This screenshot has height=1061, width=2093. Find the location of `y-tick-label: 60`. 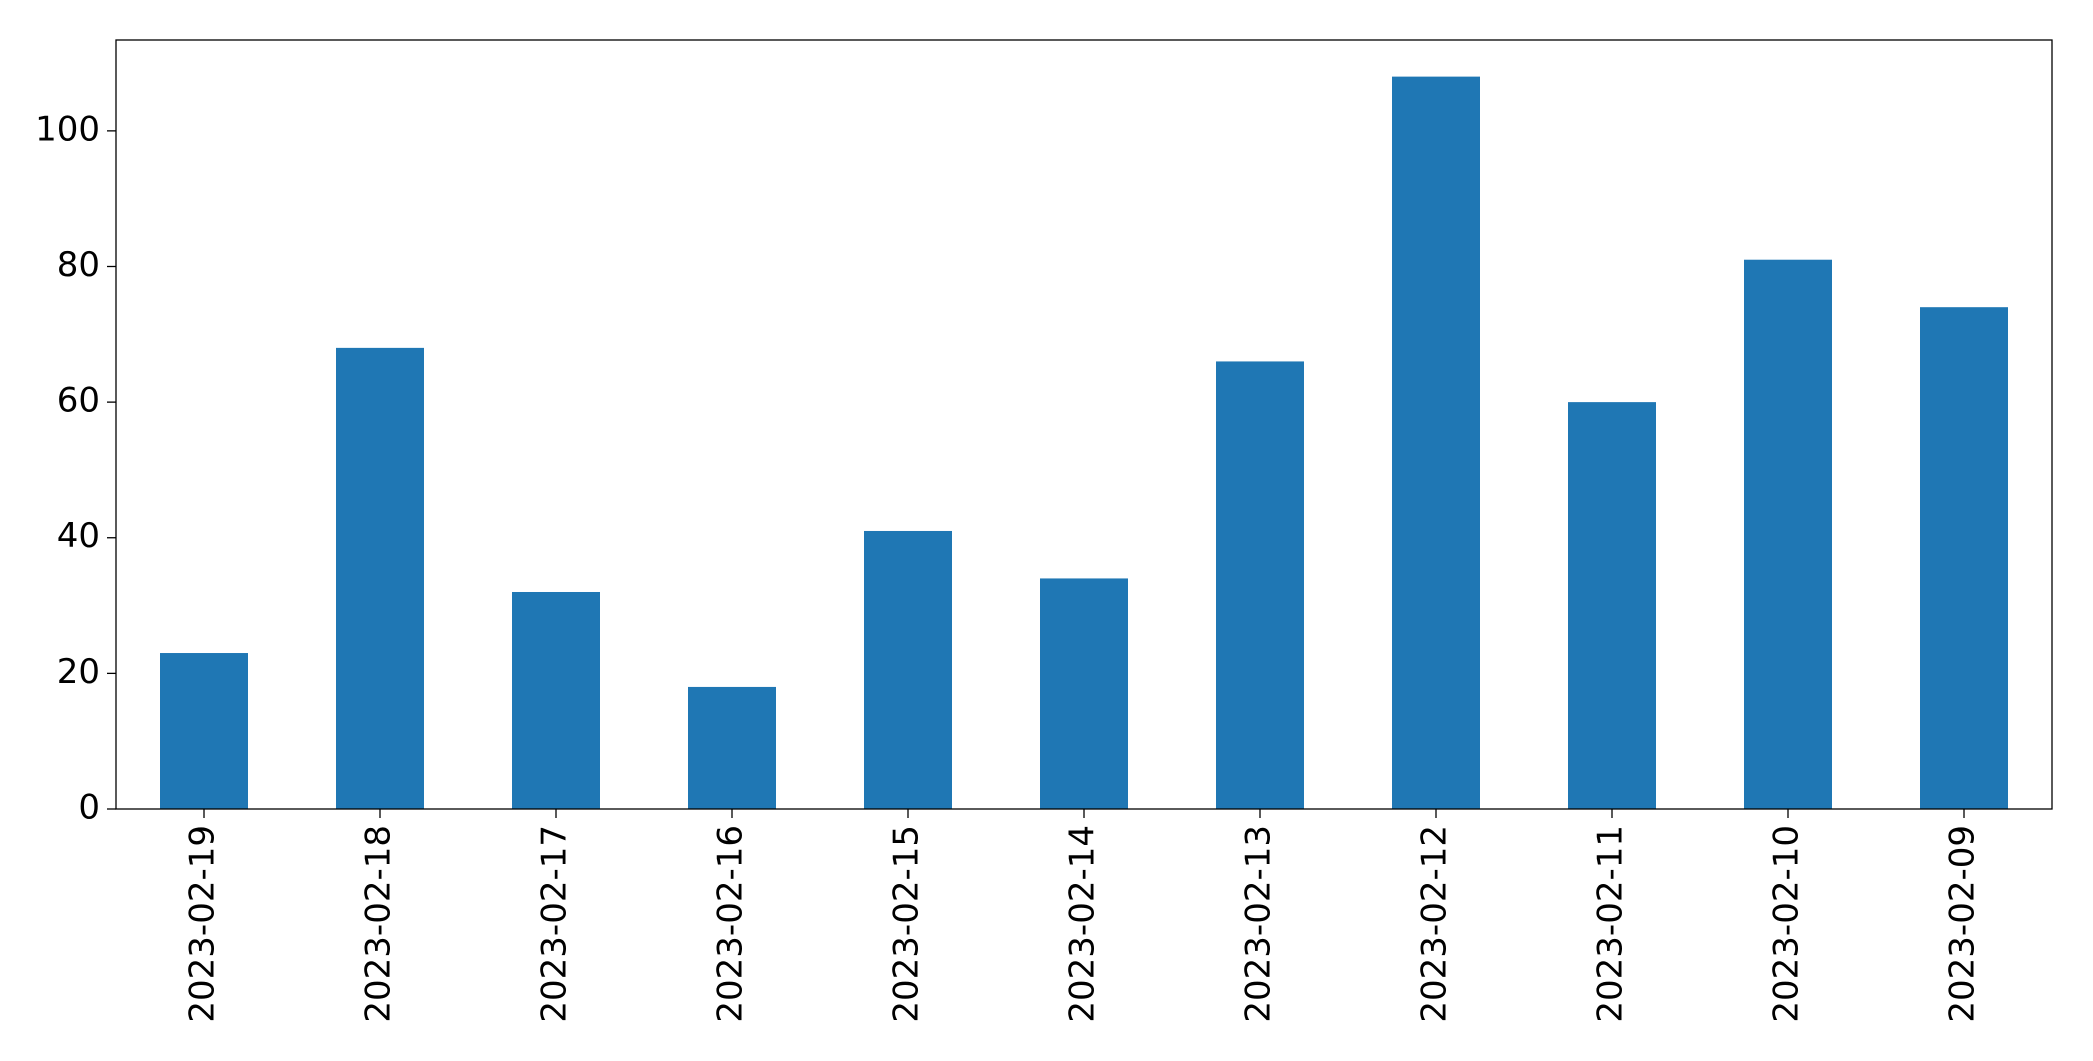

y-tick-label: 60 is located at coordinates (78, 401).